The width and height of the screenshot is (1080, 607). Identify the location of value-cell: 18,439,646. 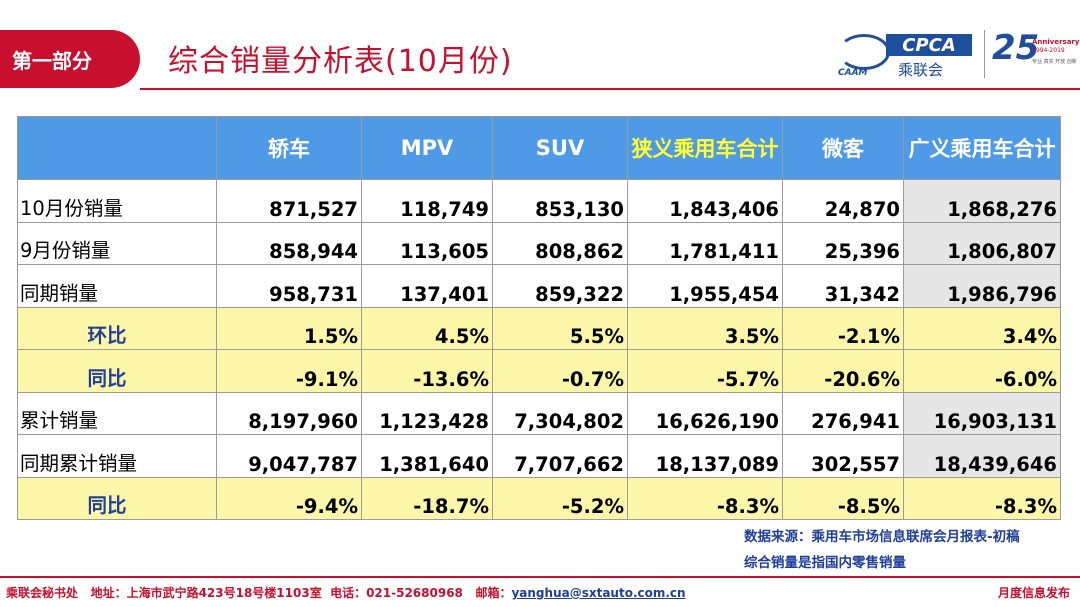
(982, 456).